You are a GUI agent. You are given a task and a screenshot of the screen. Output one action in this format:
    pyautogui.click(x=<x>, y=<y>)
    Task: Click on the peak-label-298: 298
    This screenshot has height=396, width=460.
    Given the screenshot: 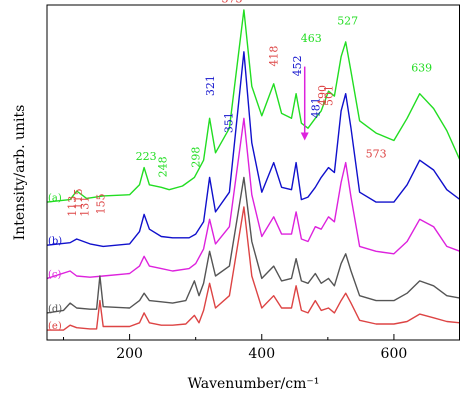 What is the action you would take?
    pyautogui.click(x=196, y=157)
    